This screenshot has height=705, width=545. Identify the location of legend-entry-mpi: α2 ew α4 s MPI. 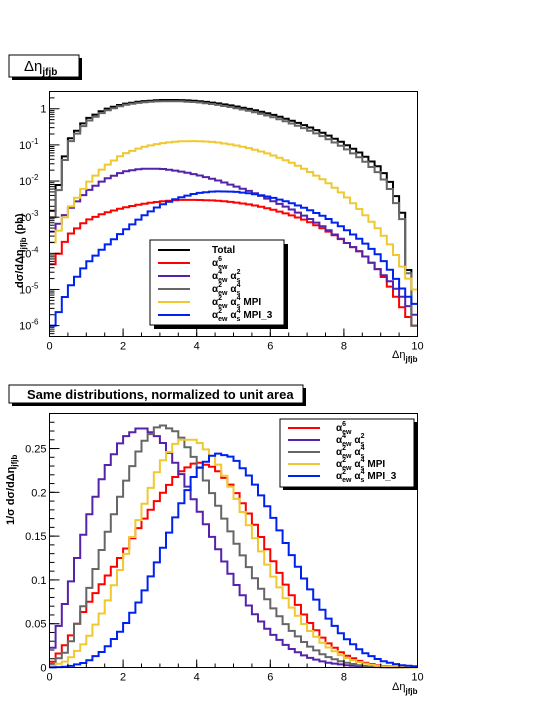
(209, 302).